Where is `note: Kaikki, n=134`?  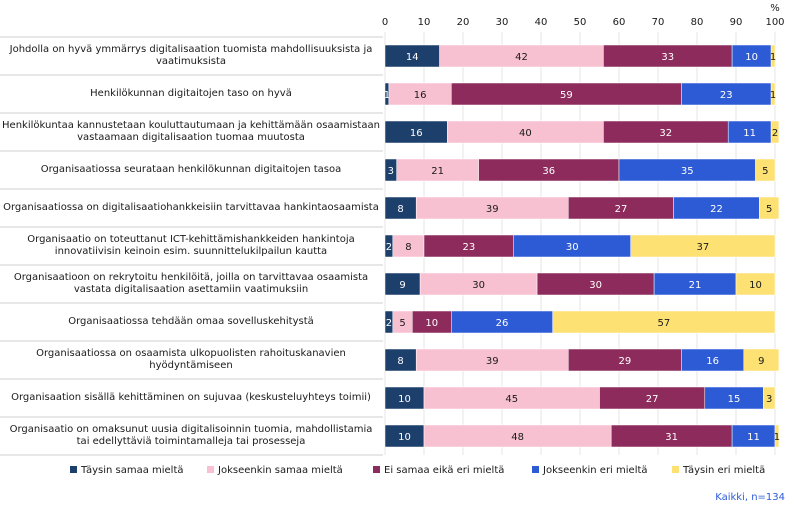
note: Kaikki, n=134 is located at coordinates (750, 497).